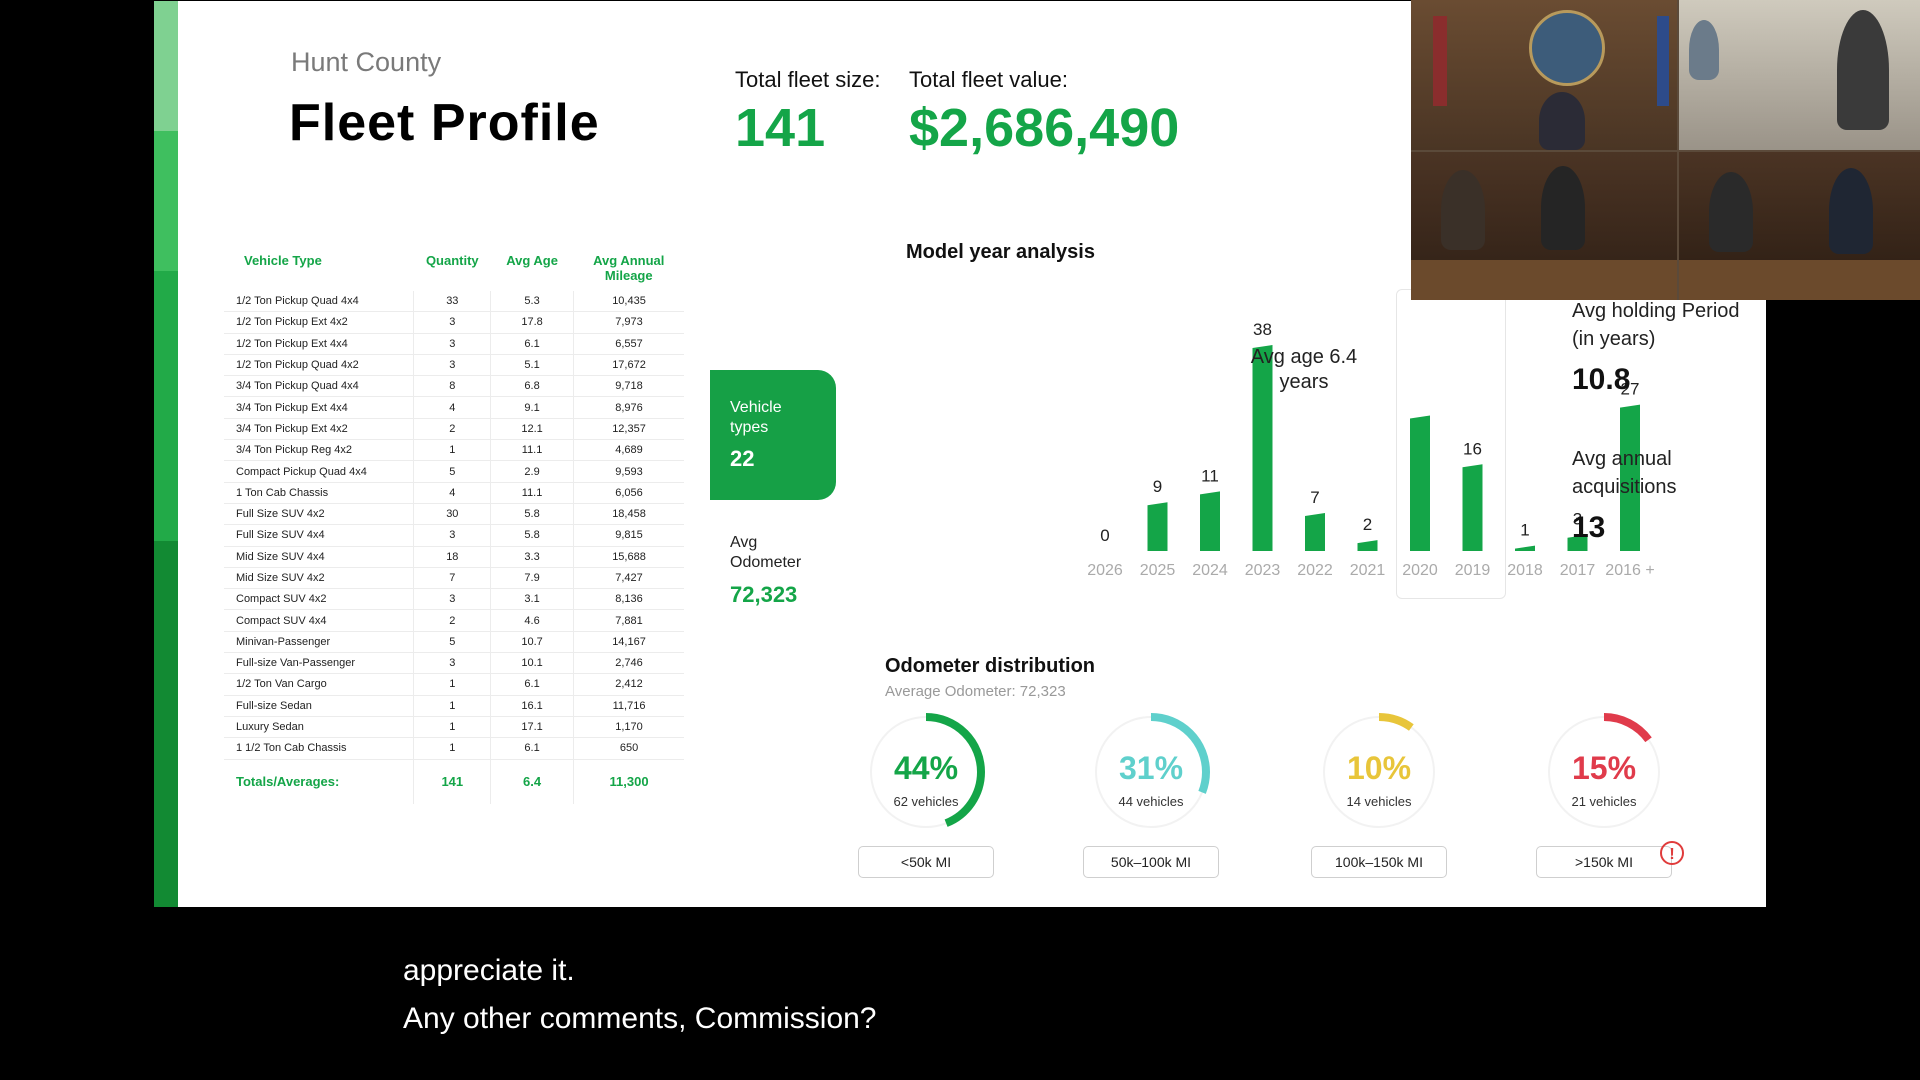 This screenshot has height=1080, width=1920. I want to click on cell-vehicle-type: Luxury Sedan, so click(319, 727).